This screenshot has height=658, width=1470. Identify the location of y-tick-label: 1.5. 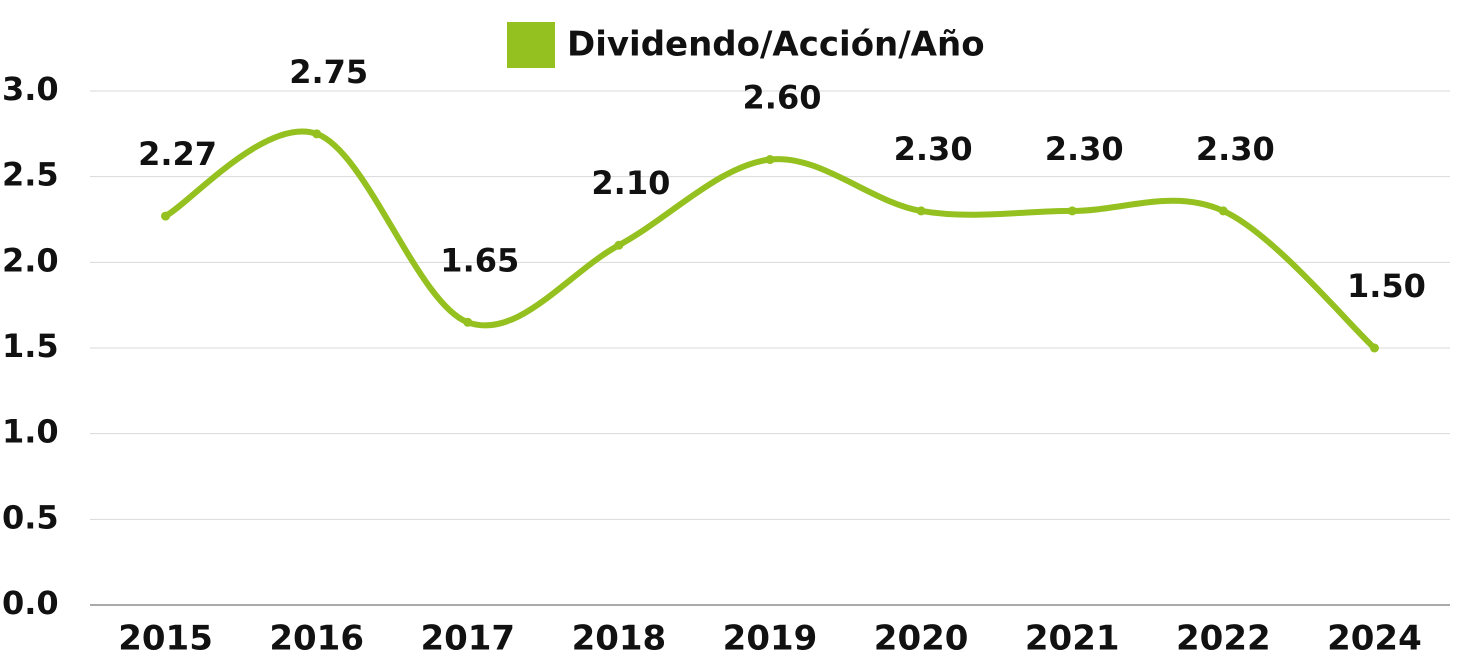
(30, 346).